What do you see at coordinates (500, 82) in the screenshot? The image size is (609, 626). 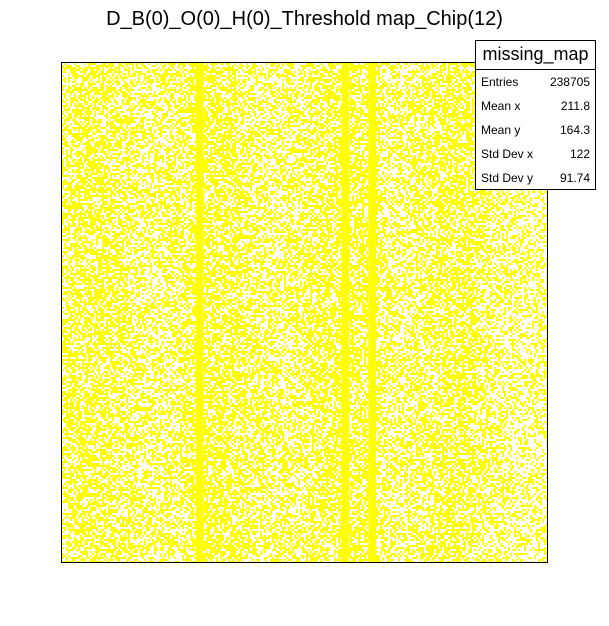 I see `stat-label: Entries` at bounding box center [500, 82].